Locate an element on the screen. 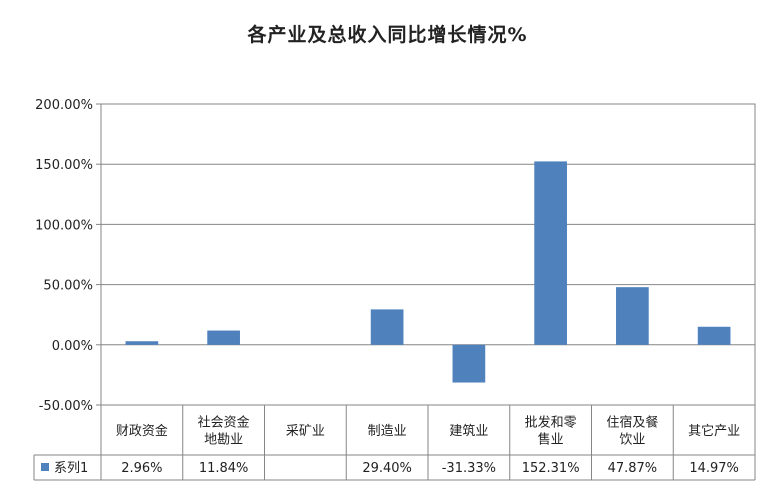  data-label: -31.33% is located at coordinates (469, 468).